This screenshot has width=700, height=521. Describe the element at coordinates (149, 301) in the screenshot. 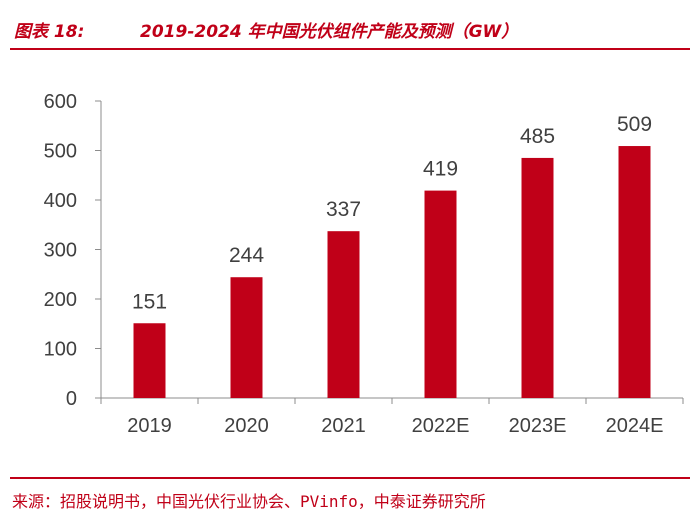

I see `data-label: 151` at that location.